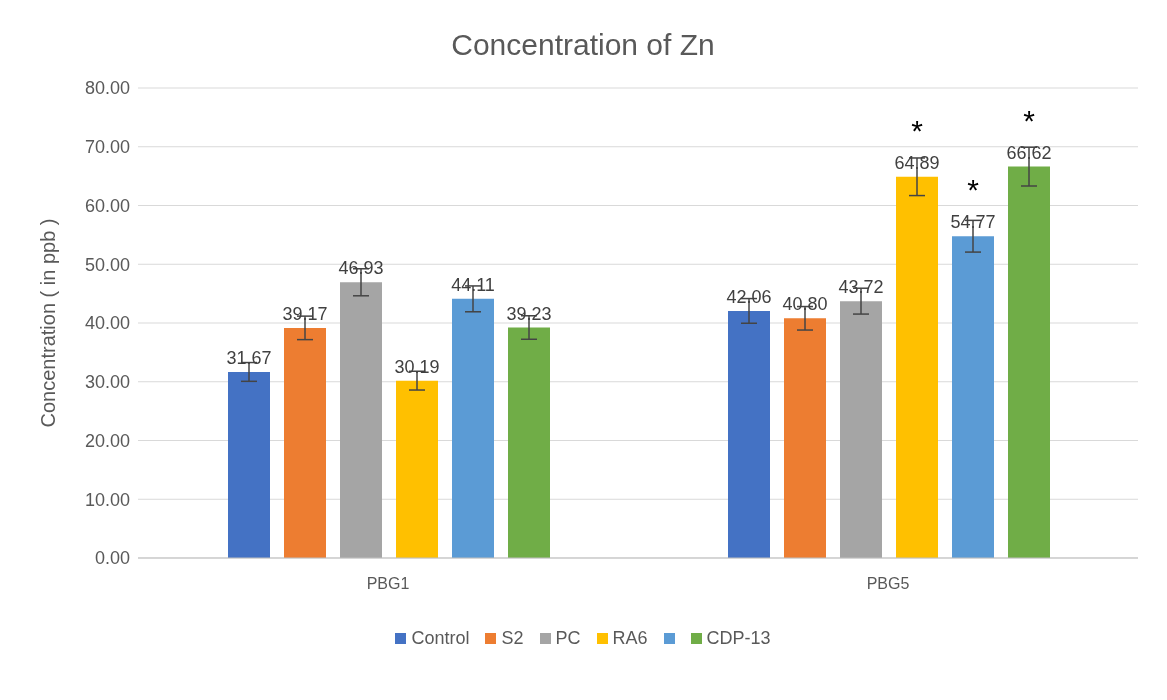 The height and width of the screenshot is (700, 1167). What do you see at coordinates (583, 45) in the screenshot?
I see `chart-title: Concentration of Zn` at bounding box center [583, 45].